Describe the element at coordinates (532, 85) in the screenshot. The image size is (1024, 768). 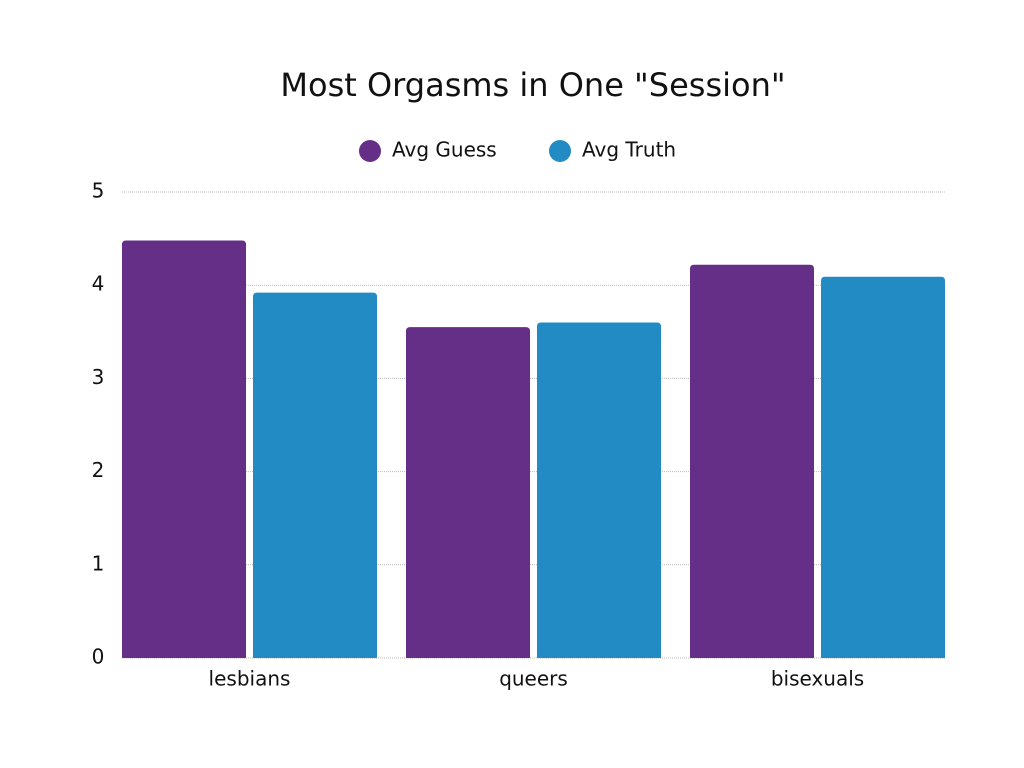
I see `chart-title: Most Orgasms in One "Session"` at that location.